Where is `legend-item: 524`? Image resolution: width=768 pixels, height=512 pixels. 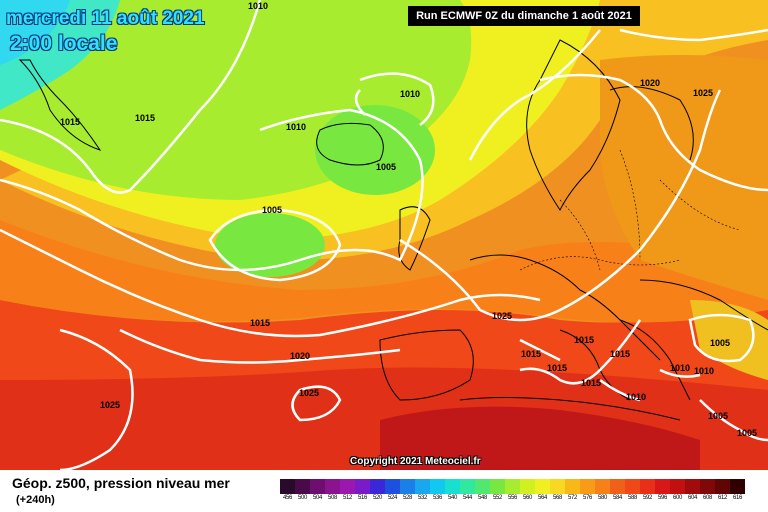
legend-item: 524 is located at coordinates (392, 490).